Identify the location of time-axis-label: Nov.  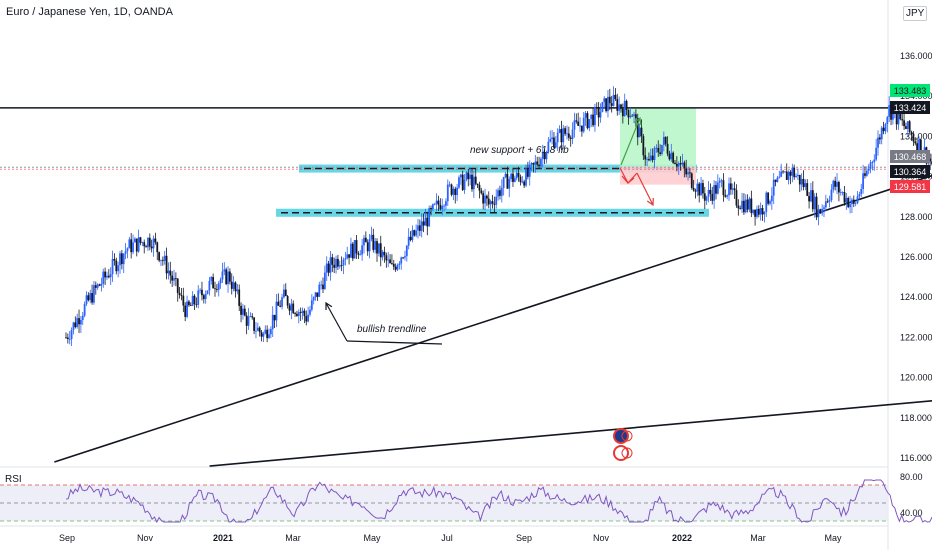
(601, 538).